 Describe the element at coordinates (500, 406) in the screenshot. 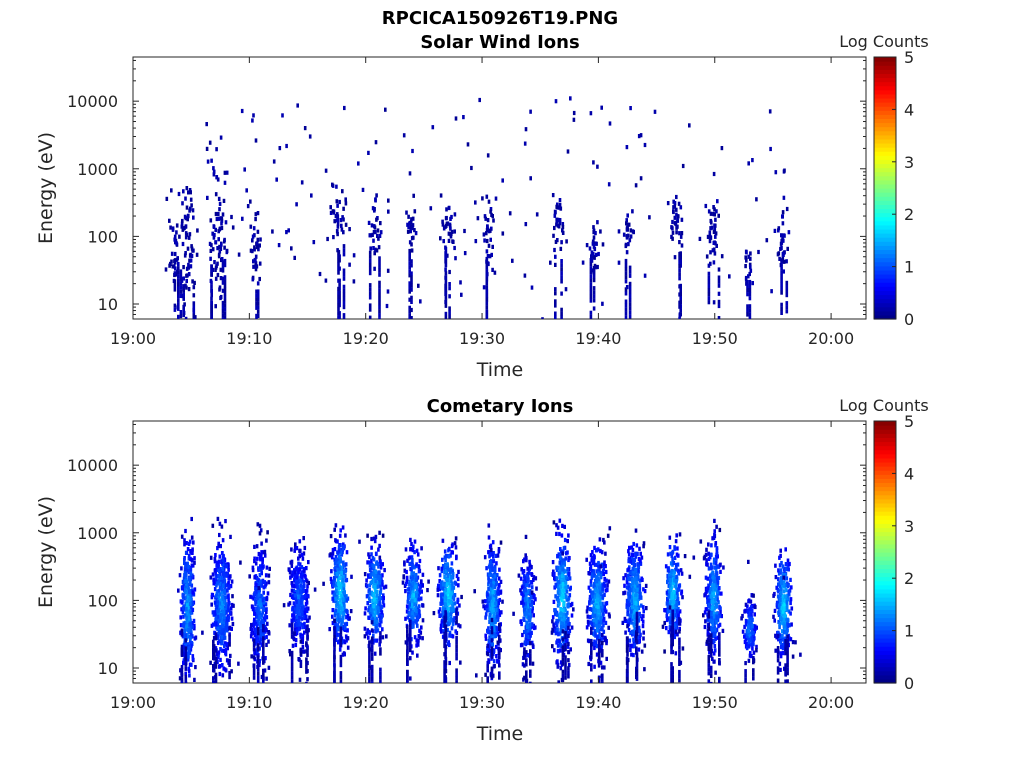

I see `panel-title: Cometary Ions` at that location.